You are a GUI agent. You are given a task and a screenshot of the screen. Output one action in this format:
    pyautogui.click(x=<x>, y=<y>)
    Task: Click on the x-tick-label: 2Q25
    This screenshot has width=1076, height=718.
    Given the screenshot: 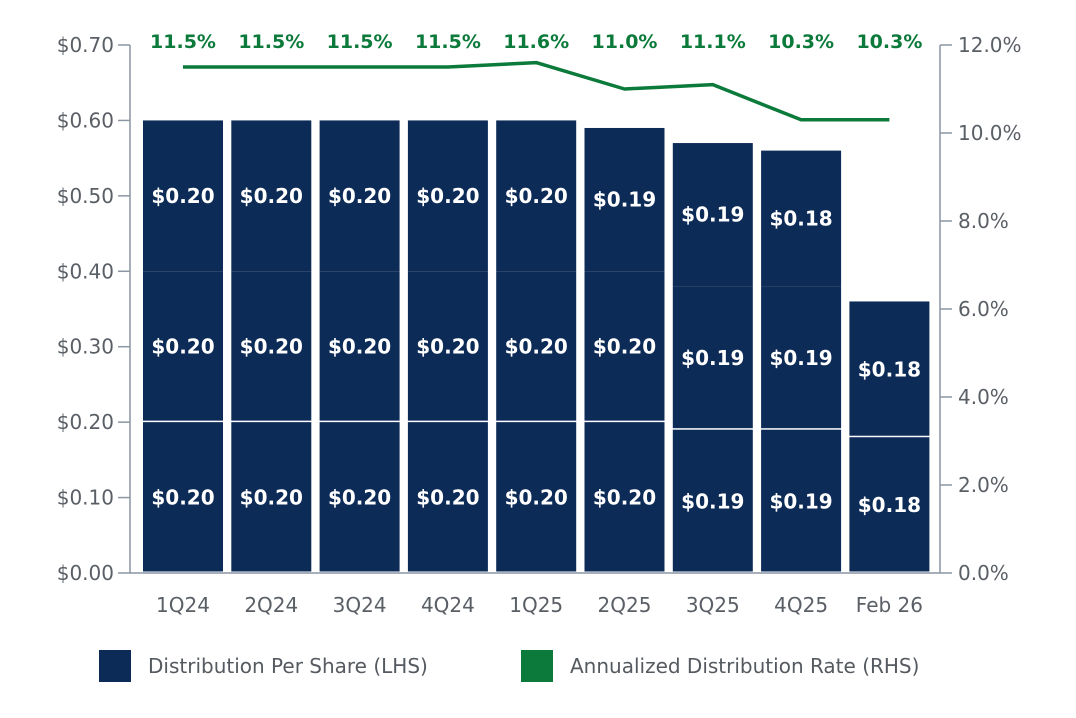 What is the action you would take?
    pyautogui.click(x=625, y=605)
    